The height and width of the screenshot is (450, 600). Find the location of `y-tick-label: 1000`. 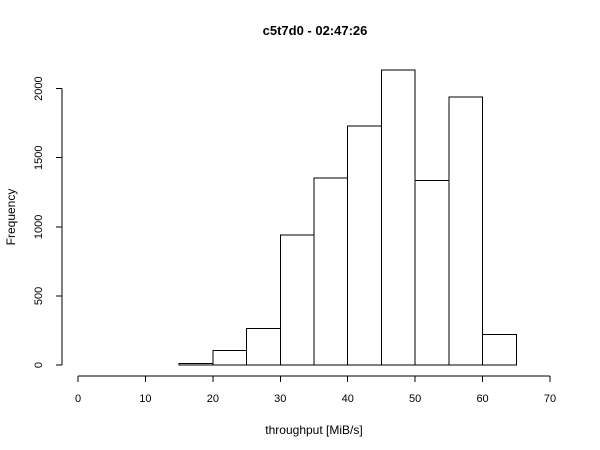

y-tick-label: 1000 is located at coordinates (39, 227).